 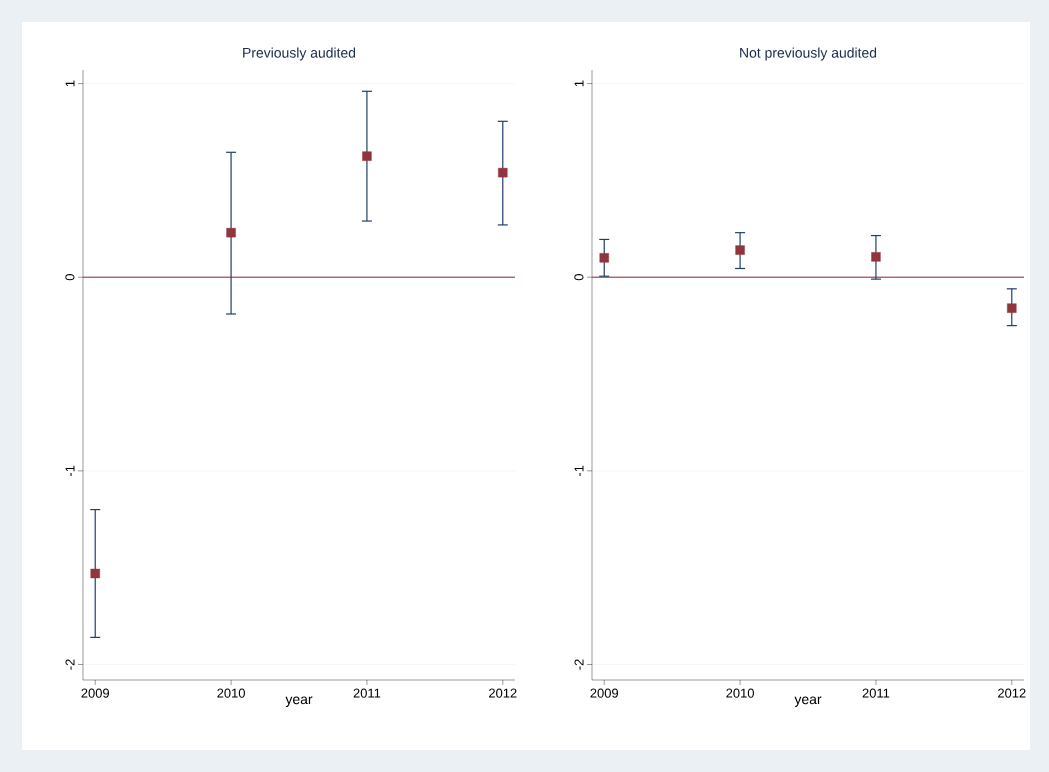 What do you see at coordinates (808, 54) in the screenshot?
I see `chart-title: Not previously audited` at bounding box center [808, 54].